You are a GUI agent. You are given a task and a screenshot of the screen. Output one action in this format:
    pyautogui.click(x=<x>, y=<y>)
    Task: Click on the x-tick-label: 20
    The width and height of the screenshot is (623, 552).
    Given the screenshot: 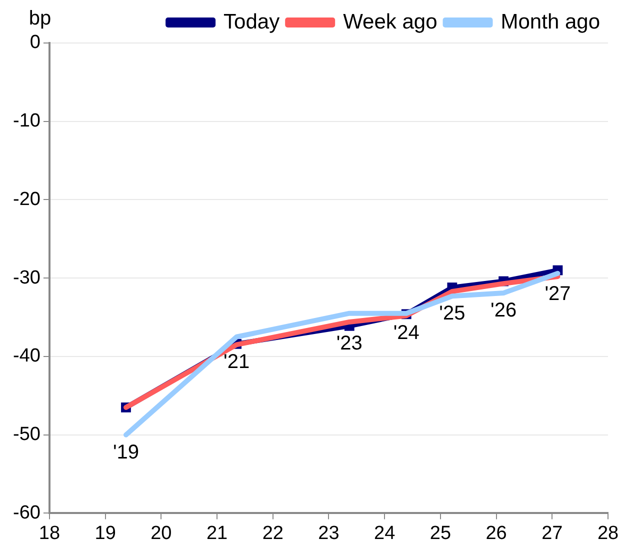 What is the action you would take?
    pyautogui.click(x=161, y=533)
    